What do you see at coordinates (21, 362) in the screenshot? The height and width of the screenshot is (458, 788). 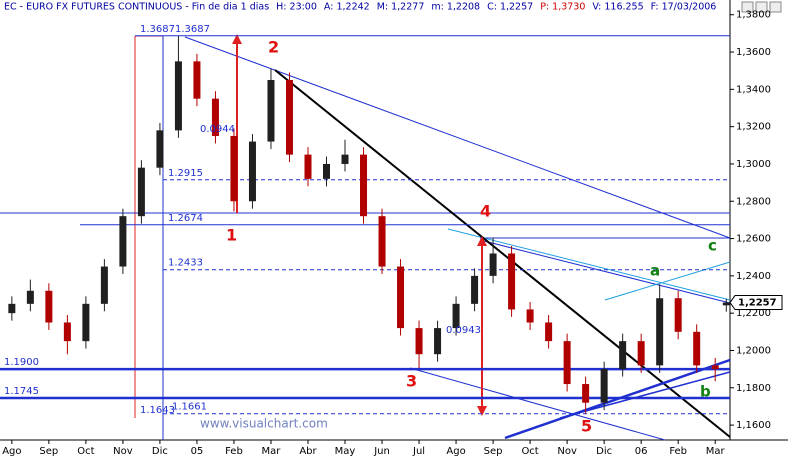 I see `level-label: 1.1900` at bounding box center [21, 362].